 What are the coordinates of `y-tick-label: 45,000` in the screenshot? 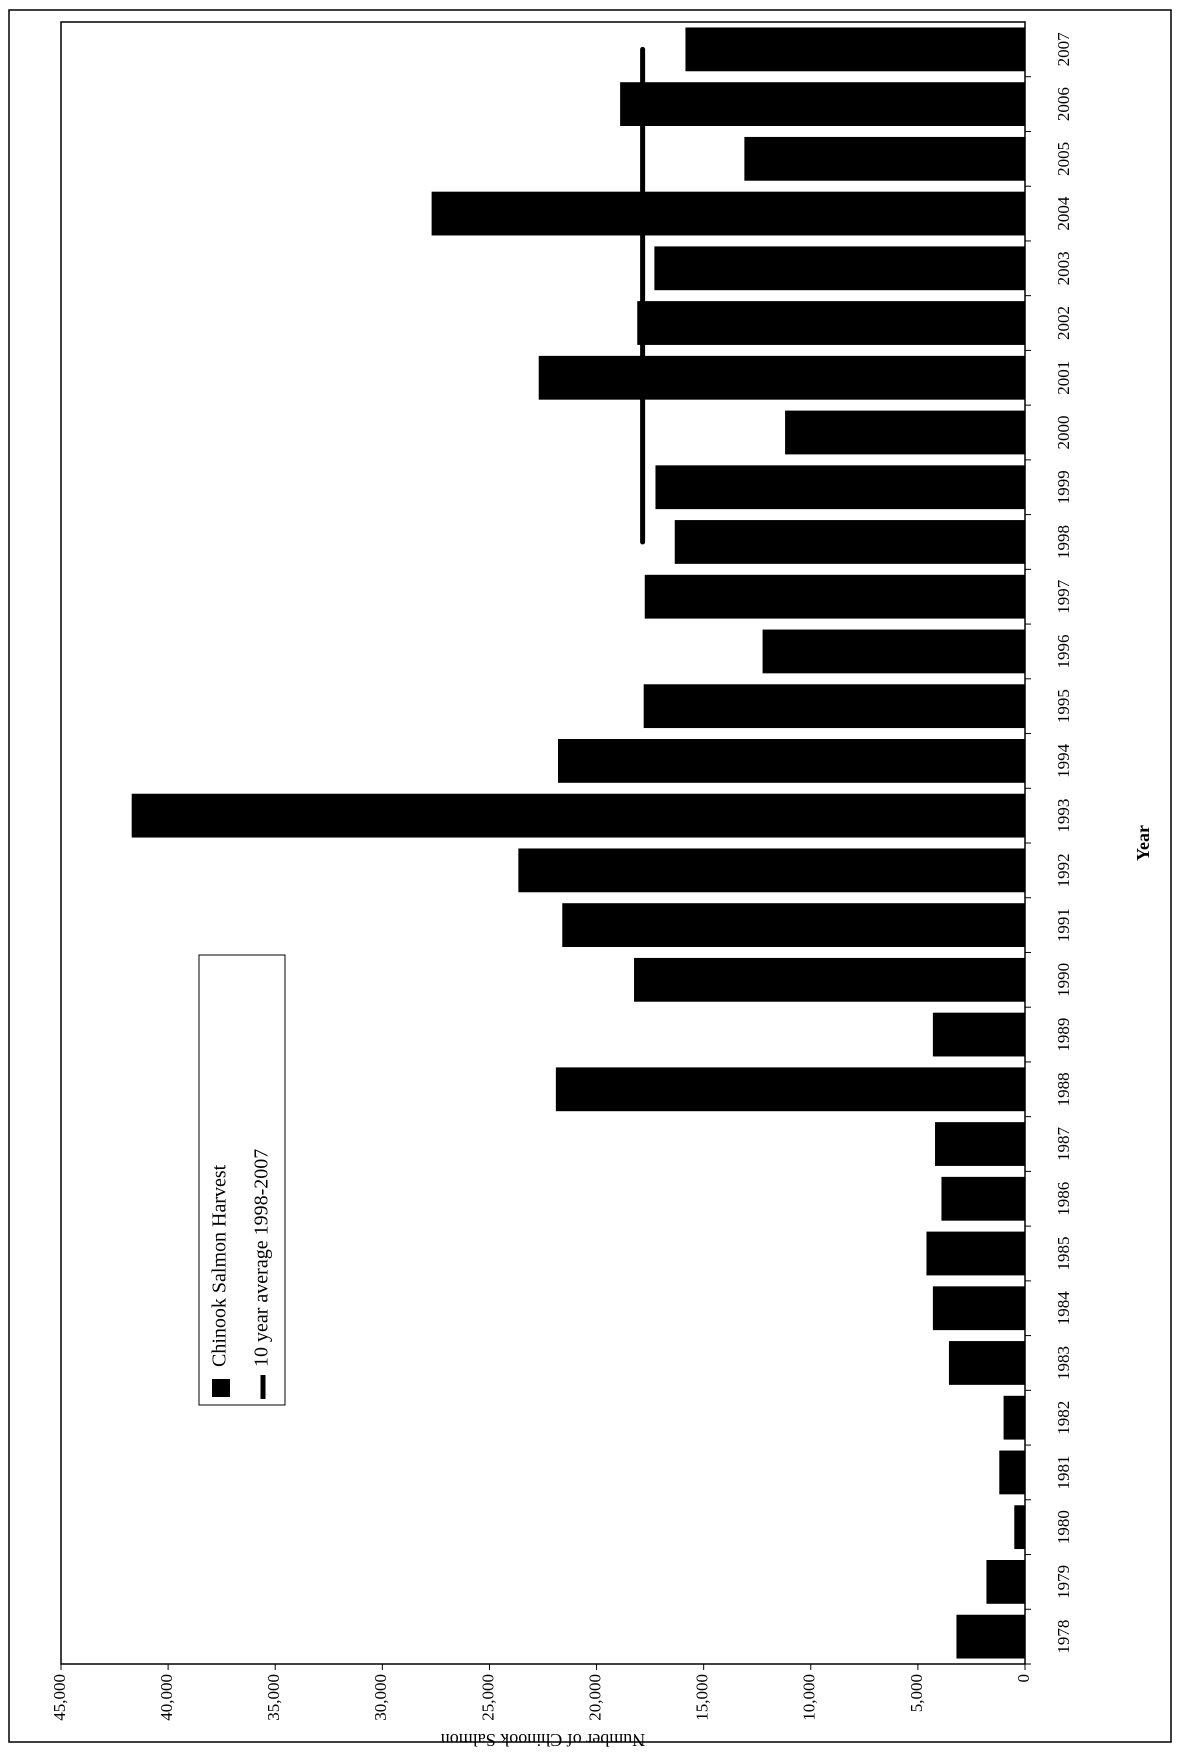 It's located at (59, 1697).